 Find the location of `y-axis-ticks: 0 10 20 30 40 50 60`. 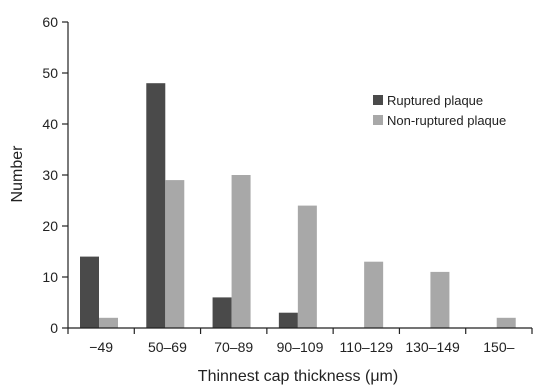

y-axis-ticks: 0 10 20 30 40 50 60 is located at coordinates (55, 175).